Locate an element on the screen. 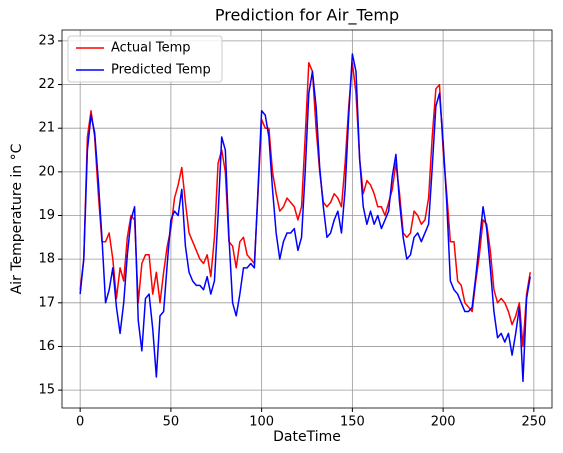  x-tick-label: 200 is located at coordinates (443, 422).